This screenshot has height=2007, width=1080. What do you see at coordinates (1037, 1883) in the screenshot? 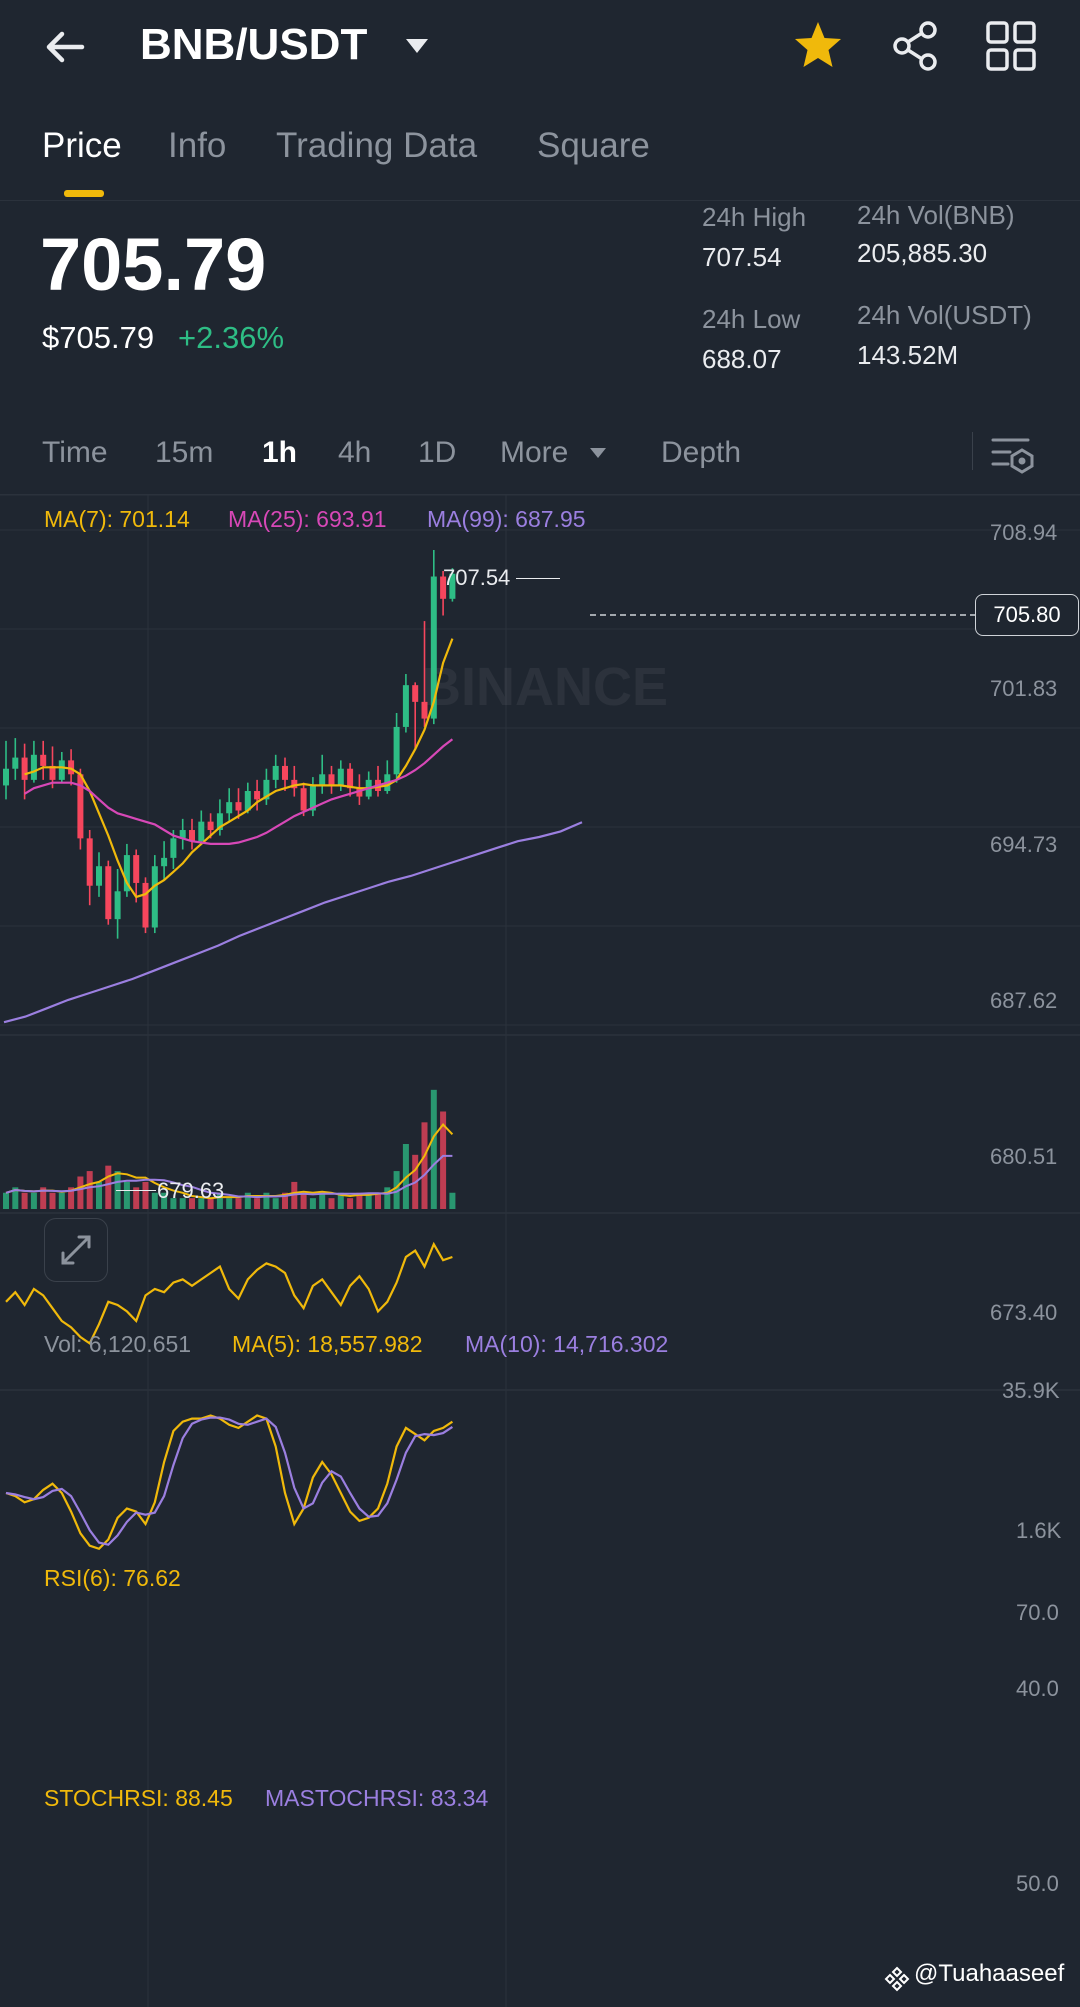
I see `stoch-axis-label: 50.0` at bounding box center [1037, 1883].